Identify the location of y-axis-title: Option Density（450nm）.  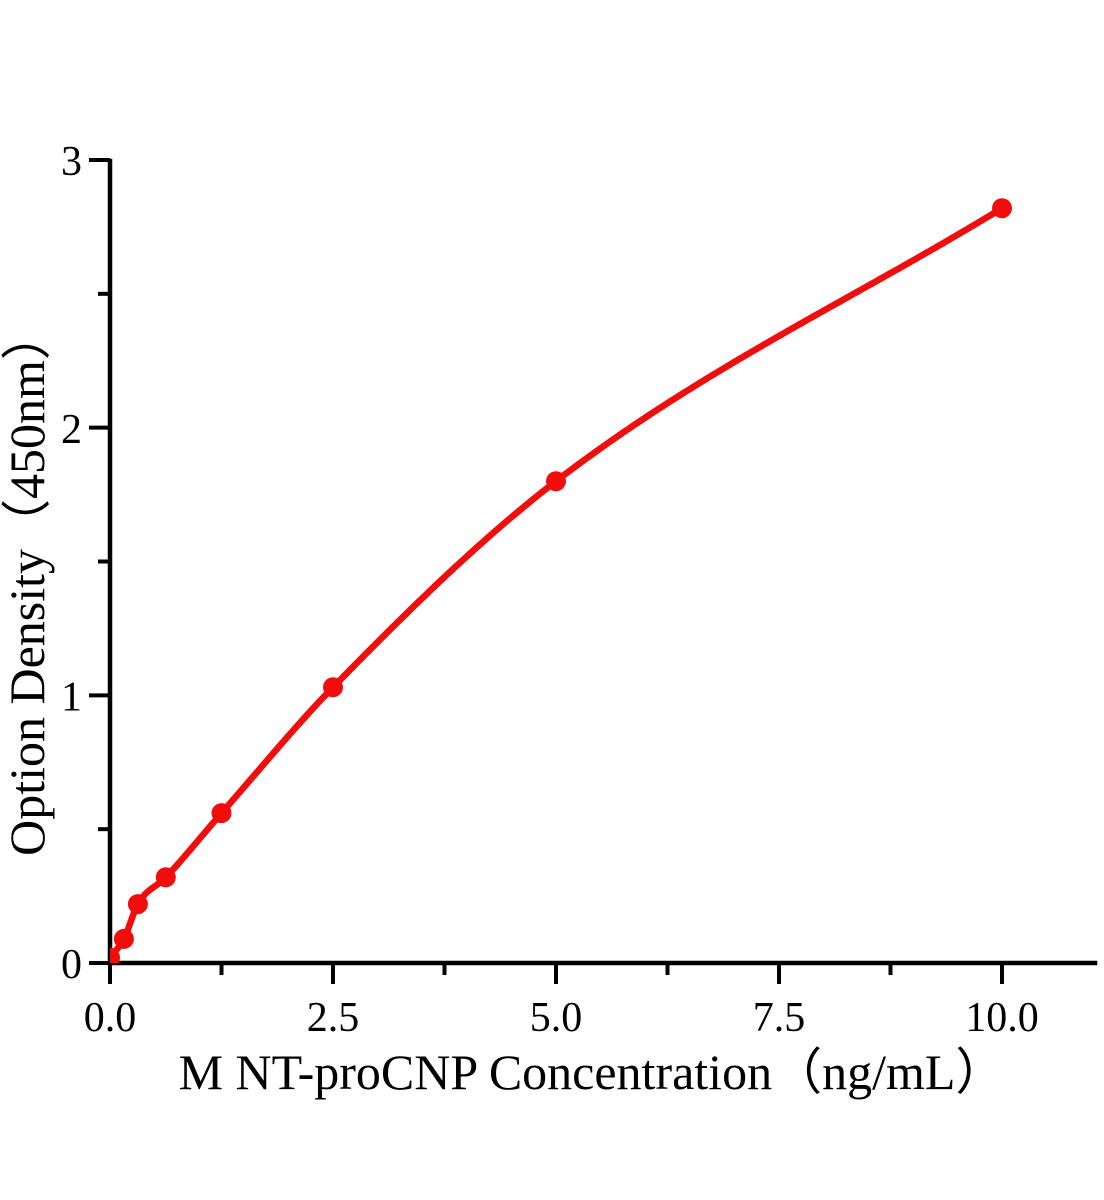
(27, 583).